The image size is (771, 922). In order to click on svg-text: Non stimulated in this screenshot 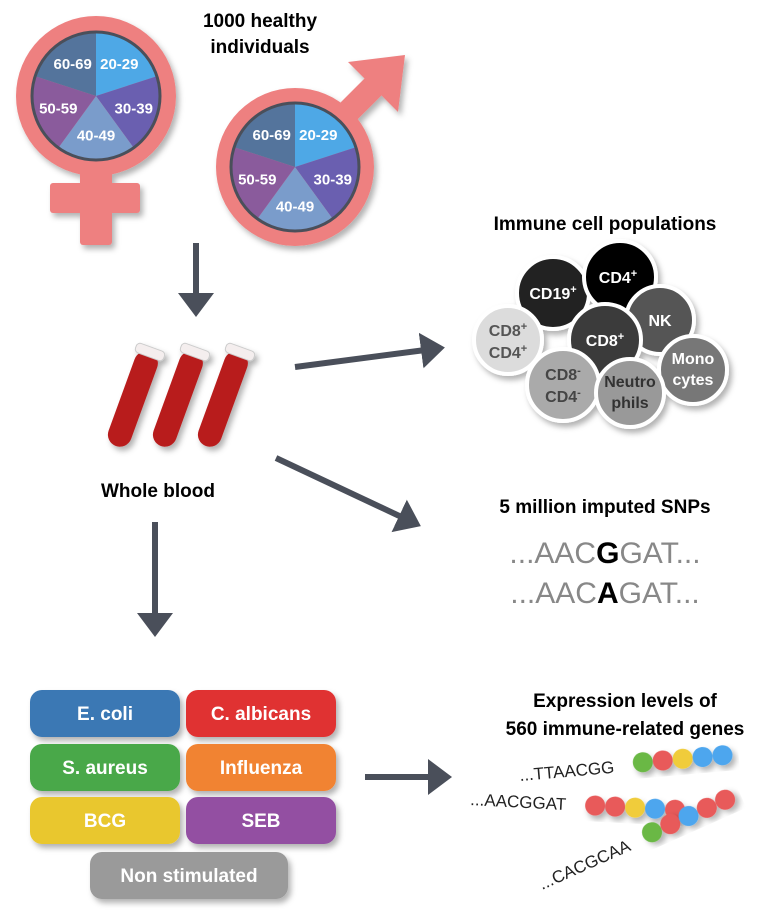, I will do `click(188, 876)`.